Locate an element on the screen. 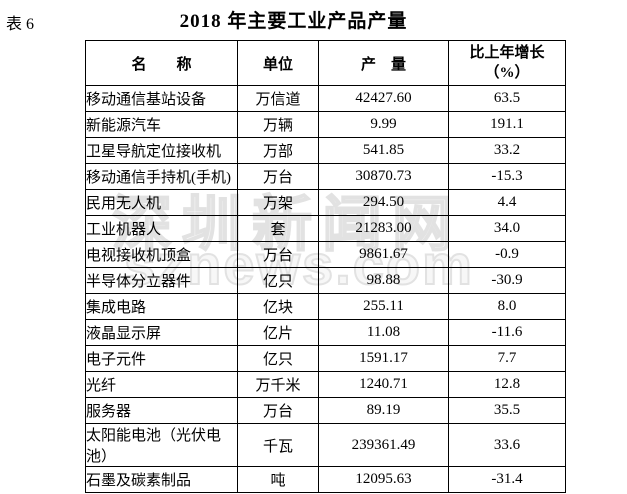  cell-growth: 8.0 is located at coordinates (507, 306).